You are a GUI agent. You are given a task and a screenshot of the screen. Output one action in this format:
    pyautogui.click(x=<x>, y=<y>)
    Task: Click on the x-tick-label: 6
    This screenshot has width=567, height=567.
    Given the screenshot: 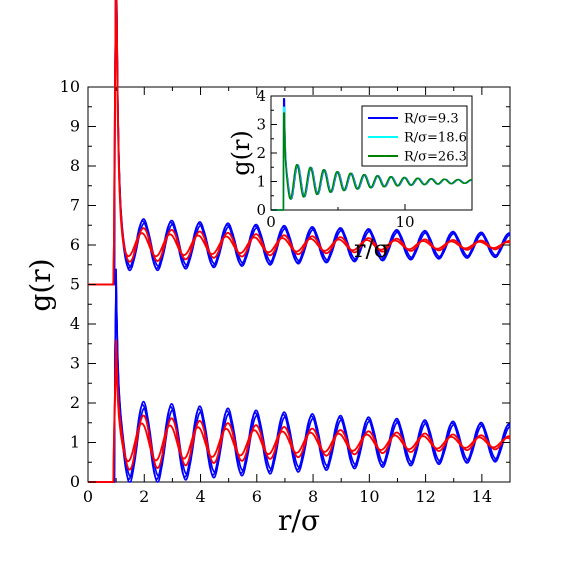 What is the action you would take?
    pyautogui.click(x=257, y=496)
    